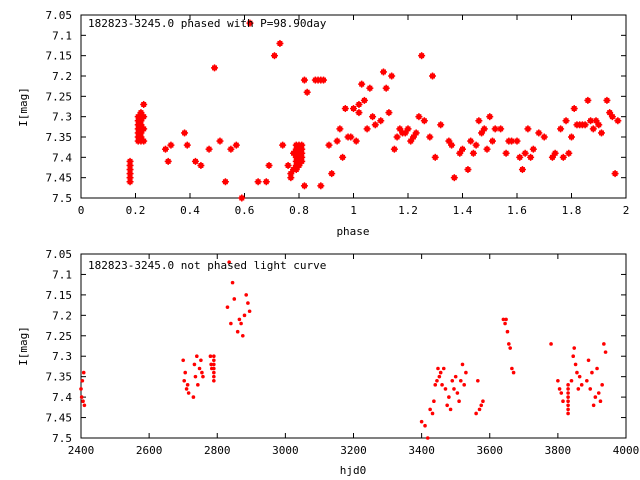 The height and width of the screenshot is (480, 640). What do you see at coordinates (136, 210) in the screenshot?
I see `phased-x-tick-label: 0.2` at bounding box center [136, 210].